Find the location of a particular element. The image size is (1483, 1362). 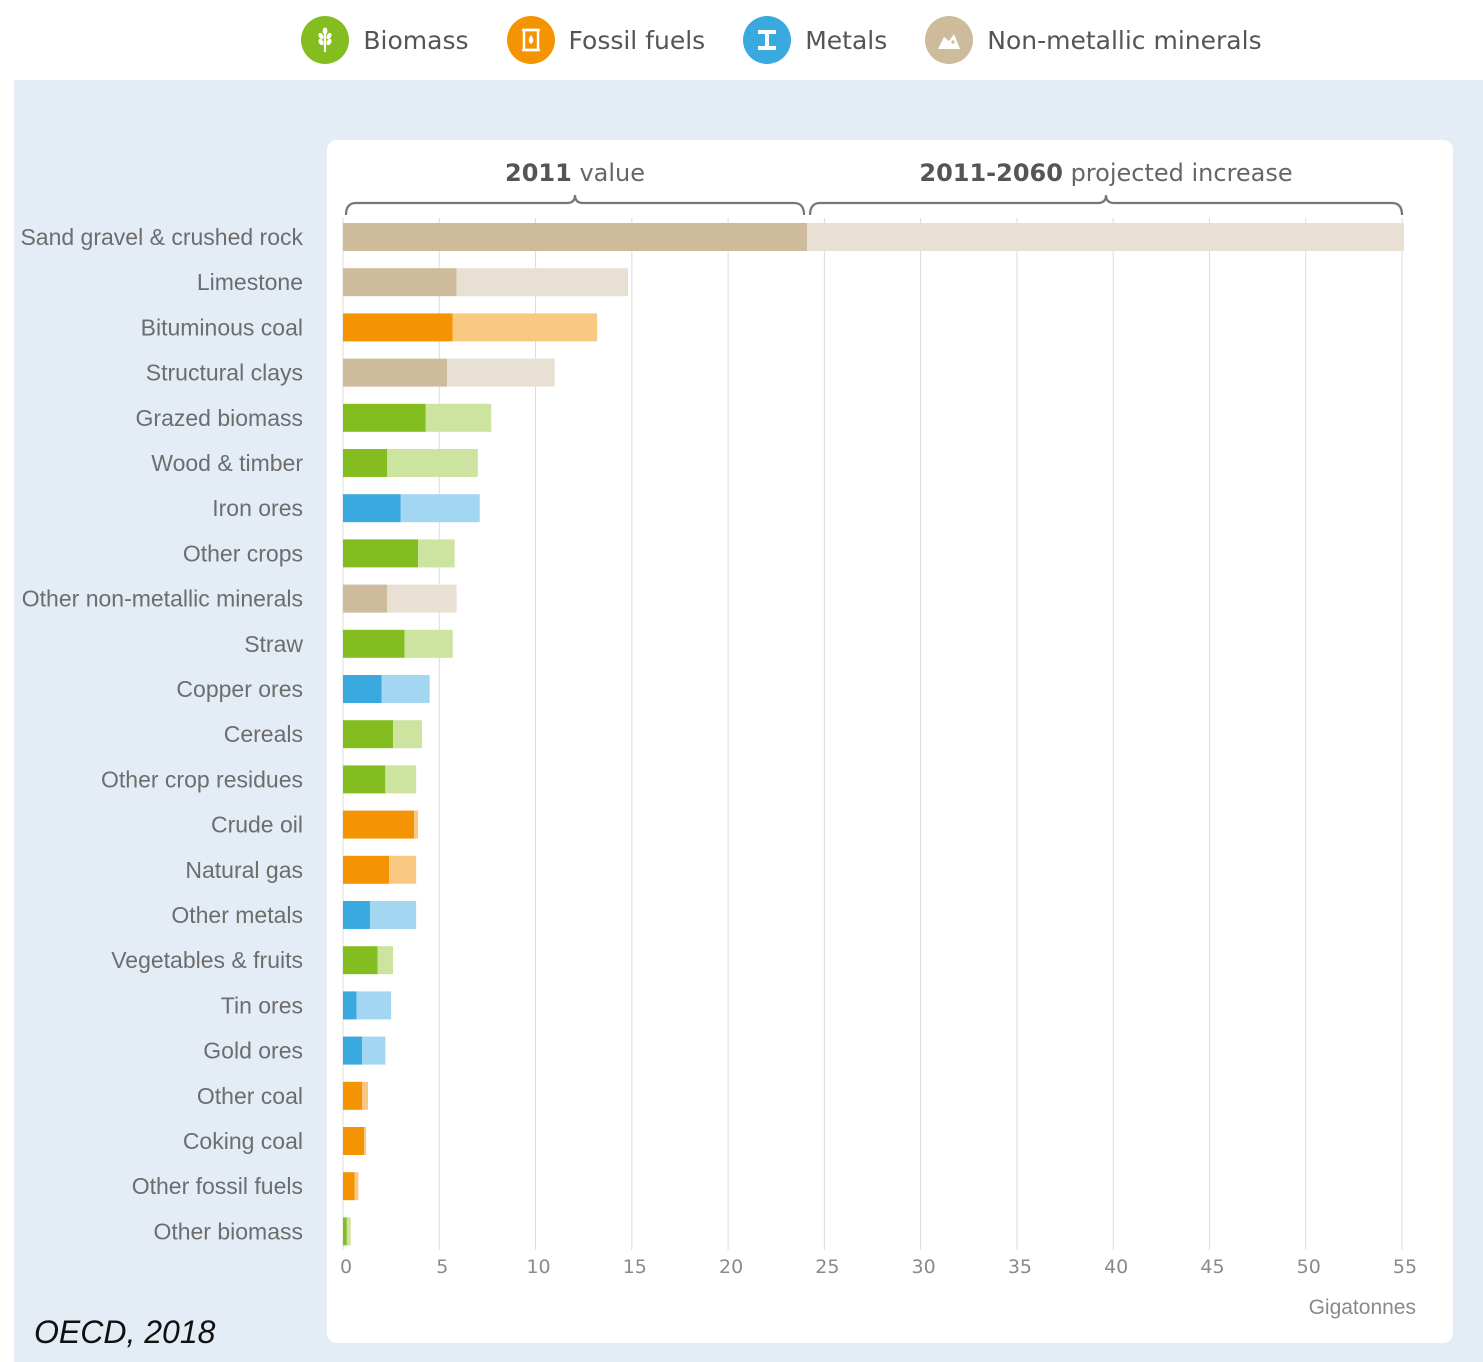

x-tick-label: 50 is located at coordinates (1309, 1267).